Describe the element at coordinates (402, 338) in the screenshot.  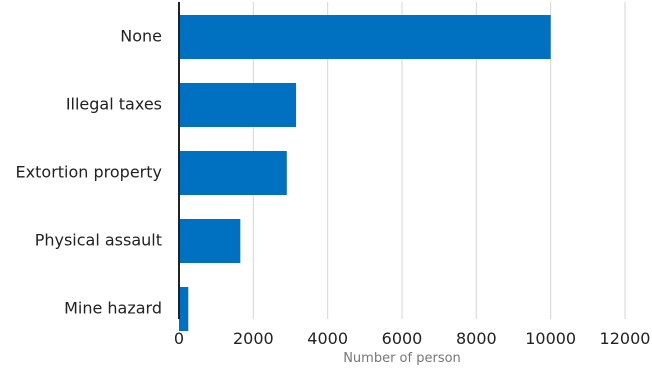
I see `x-tick-label-3: 6000` at that location.